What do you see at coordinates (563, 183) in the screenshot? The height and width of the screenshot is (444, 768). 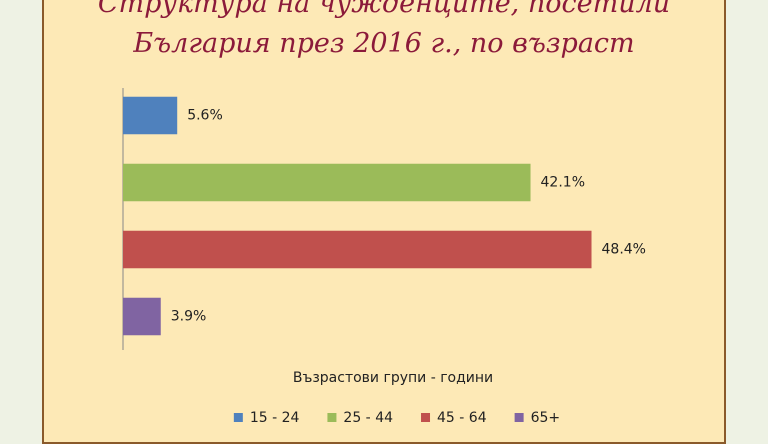 I see `value-label: 42.1%` at bounding box center [563, 183].